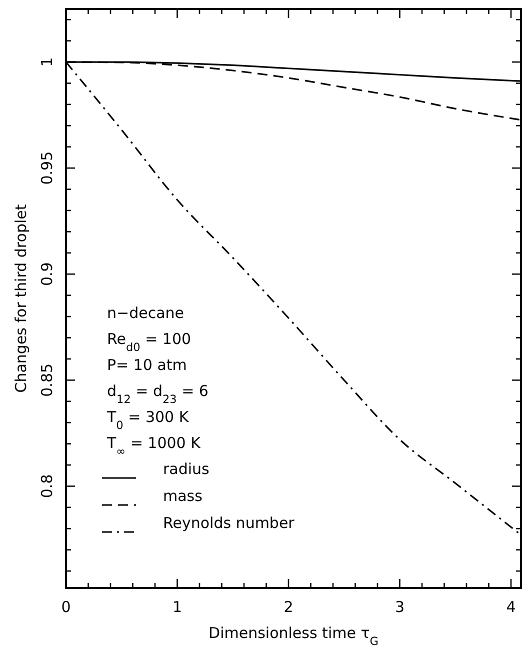  I want to click on x-axis-title: Dimensionless time τ$_{G}$, so click(293, 636).